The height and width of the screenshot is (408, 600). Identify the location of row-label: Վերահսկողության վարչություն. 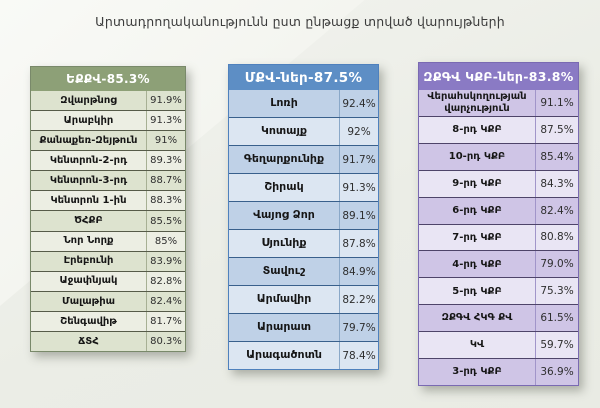
(477, 102).